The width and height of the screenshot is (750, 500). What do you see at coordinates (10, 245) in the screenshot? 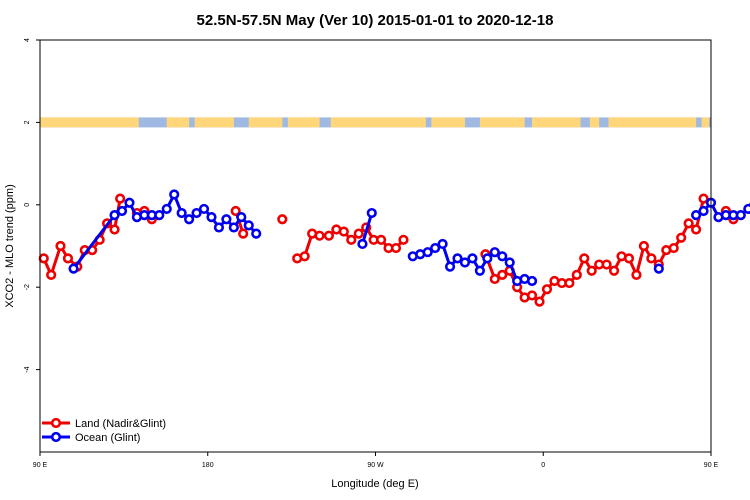
I see `y-axis-label: XCO2 - MLO trend (ppm)` at bounding box center [10, 245].